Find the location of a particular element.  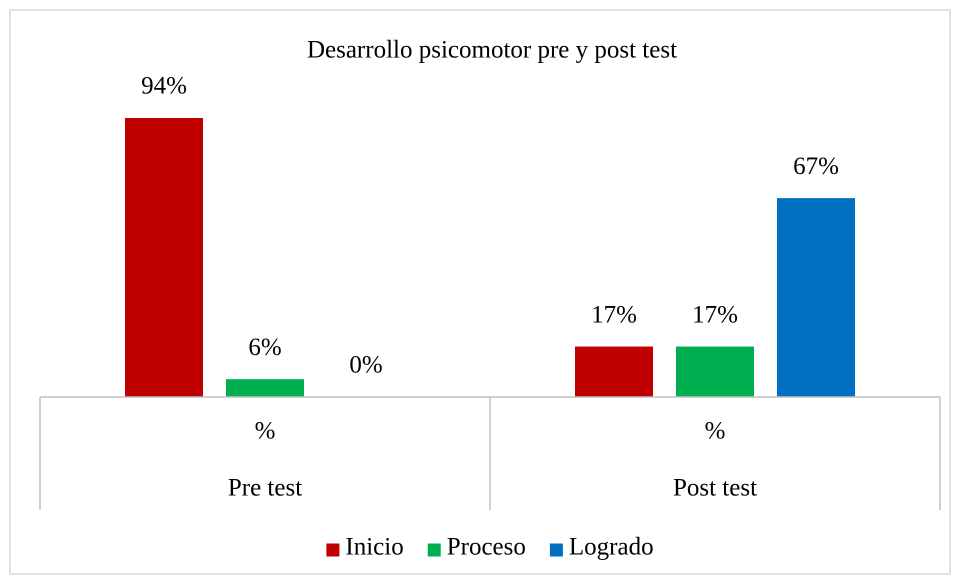

legend-label: Proceso is located at coordinates (486, 547).